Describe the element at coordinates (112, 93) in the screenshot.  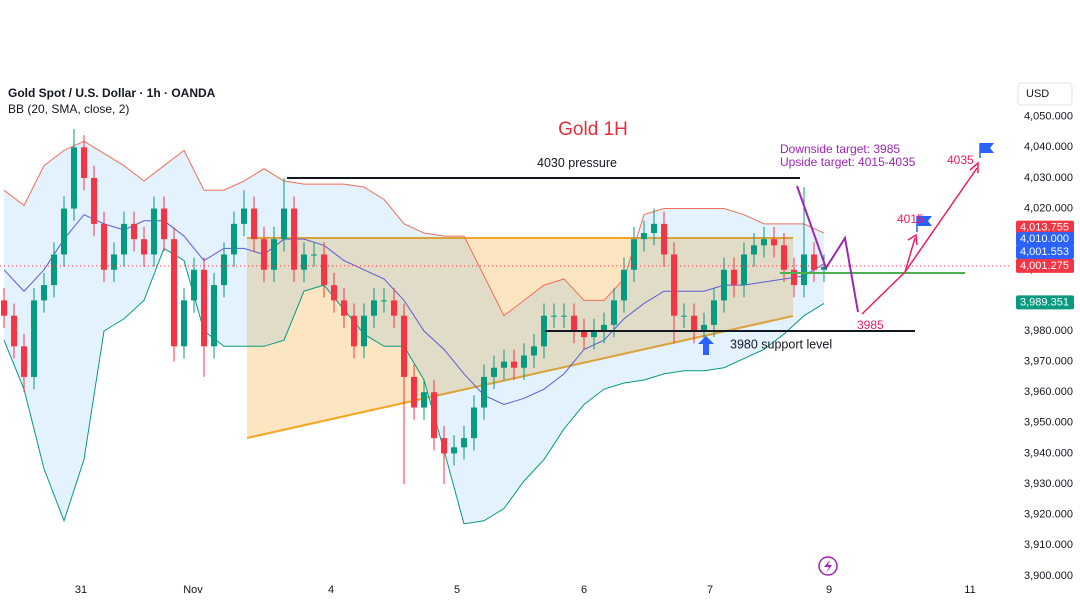
I see `chart-title: Gold Spot / U.S. Dollar · 1h · OANDA` at that location.